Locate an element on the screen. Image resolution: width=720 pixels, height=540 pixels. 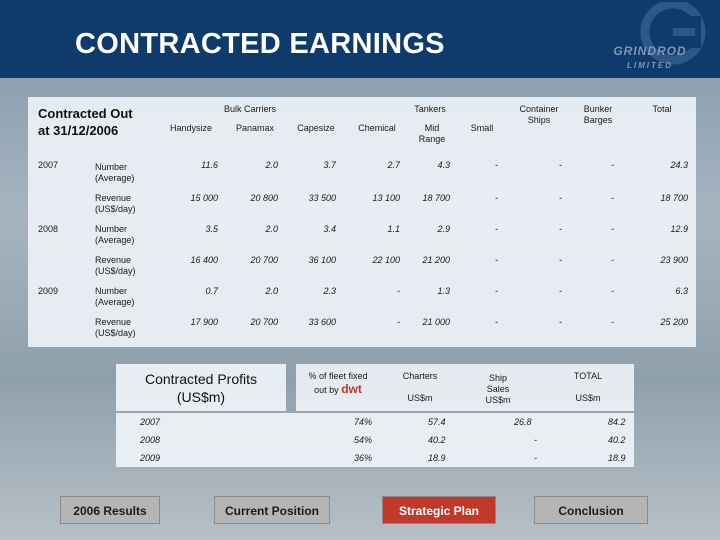
nav-2006-results-button: 2006 Results is located at coordinates (110, 510).